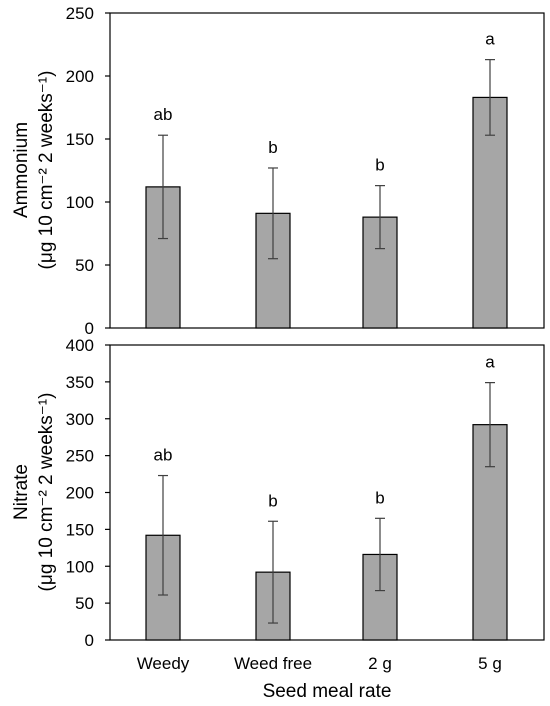 This screenshot has height=706, width=550. Describe the element at coordinates (80, 345) in the screenshot. I see `nitrate-y-tick-label-8: 400` at that location.